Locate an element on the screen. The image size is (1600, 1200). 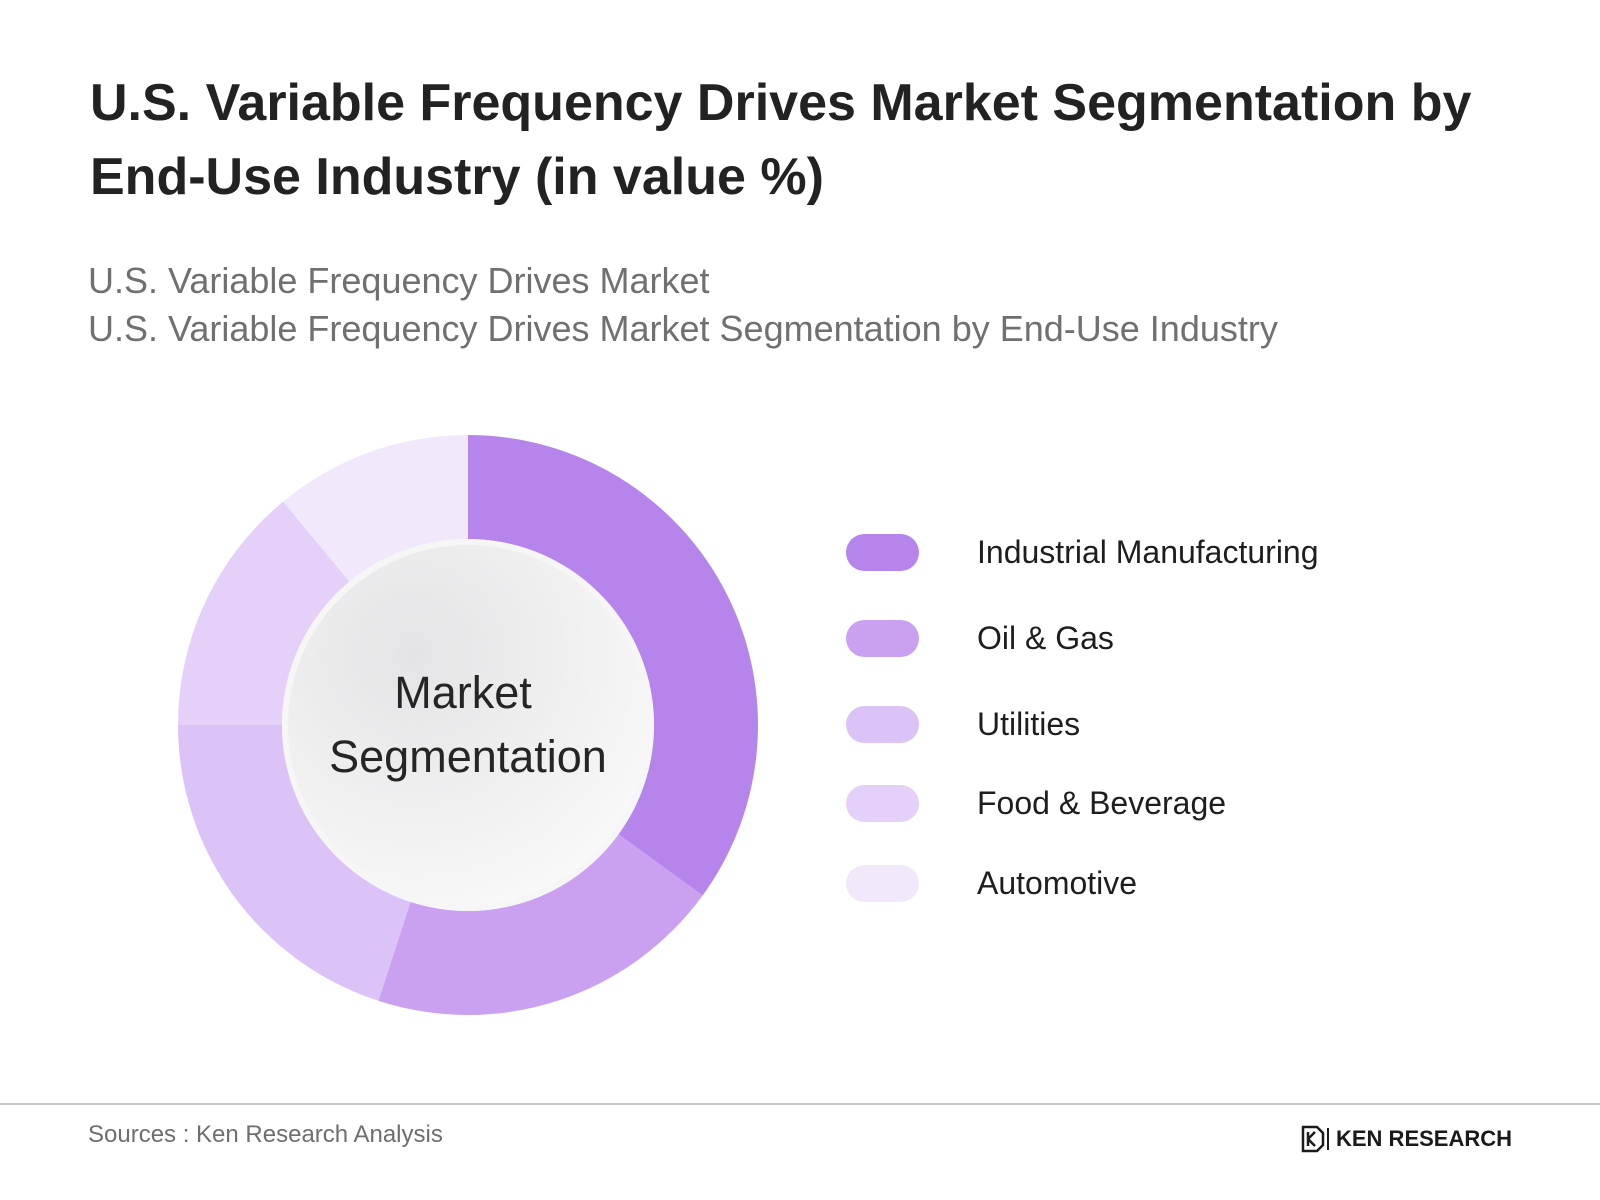
center-disc-inner is located at coordinates (468, 725).